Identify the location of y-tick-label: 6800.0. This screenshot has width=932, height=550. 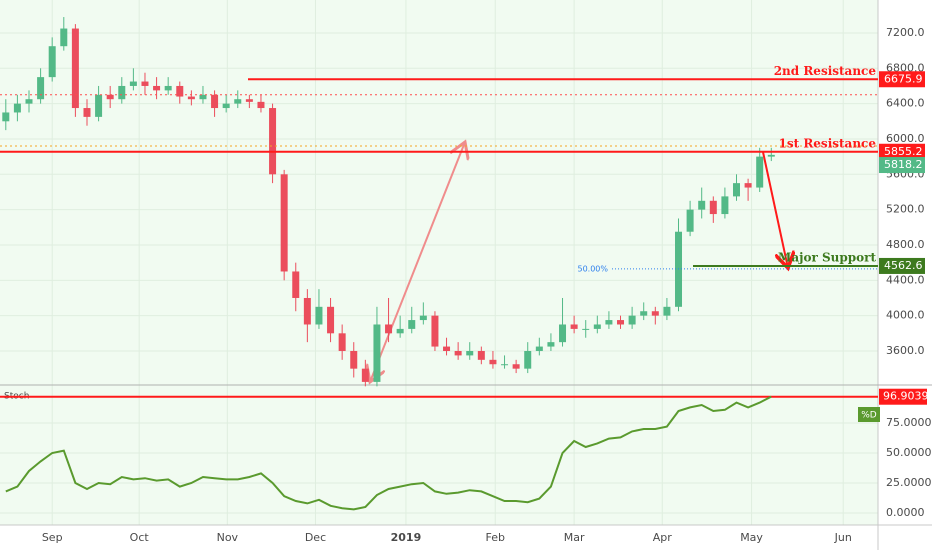
(905, 67).